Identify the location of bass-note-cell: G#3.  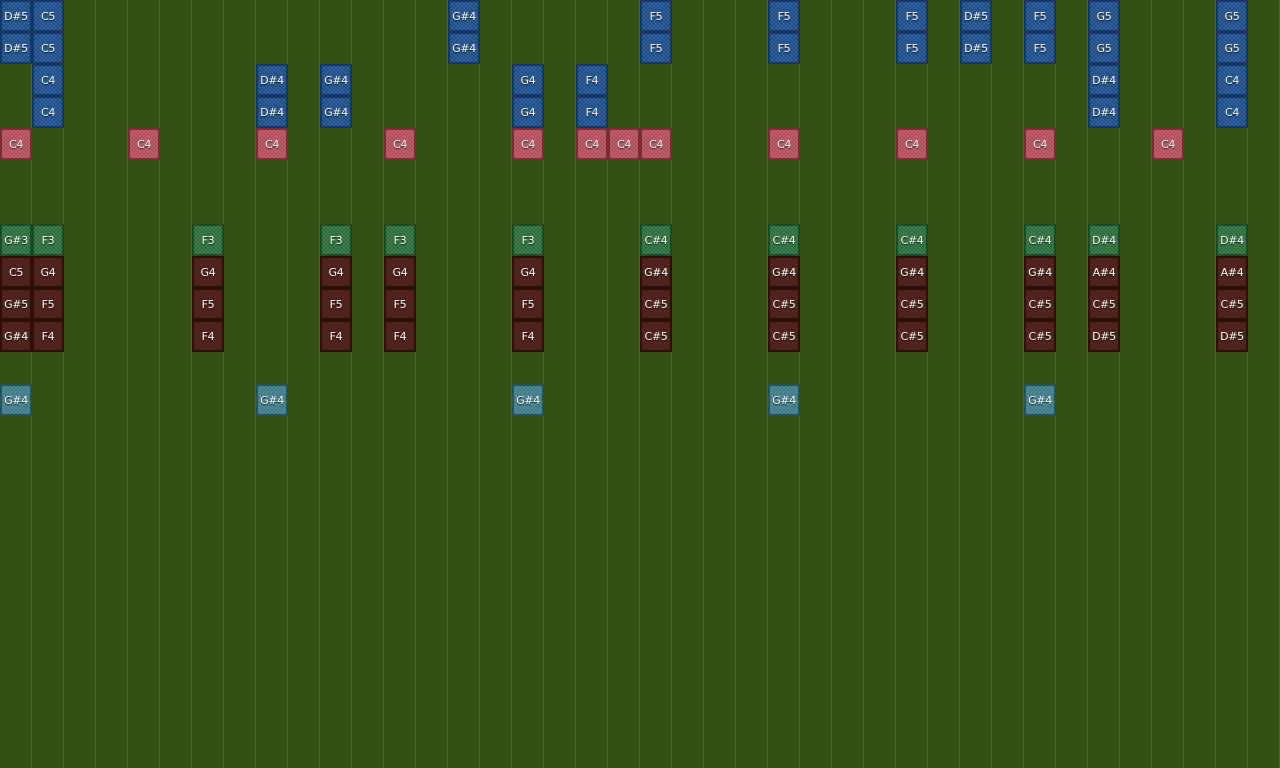
(16, 240).